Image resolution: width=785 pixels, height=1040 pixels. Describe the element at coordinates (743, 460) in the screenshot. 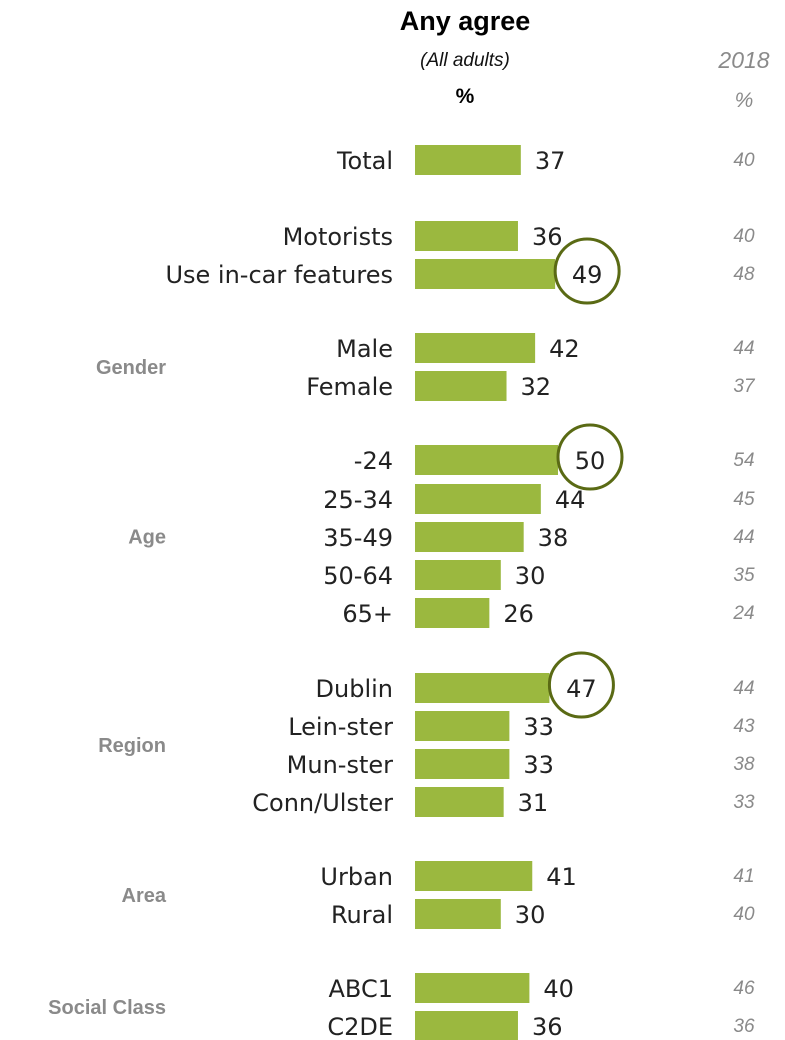

I see `compare-value: 54` at that location.